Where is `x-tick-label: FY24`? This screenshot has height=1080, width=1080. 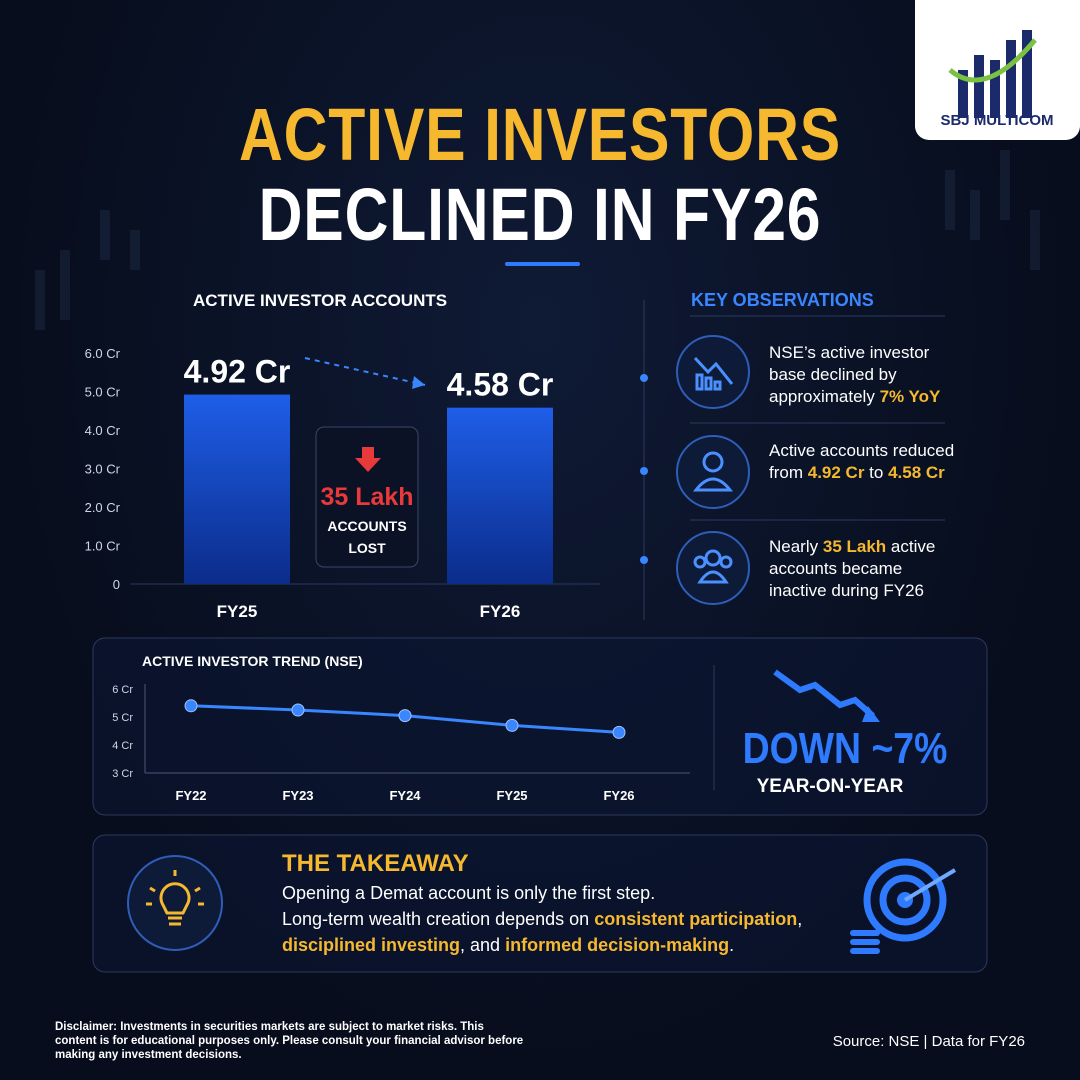 x-tick-label: FY24 is located at coordinates (405, 795).